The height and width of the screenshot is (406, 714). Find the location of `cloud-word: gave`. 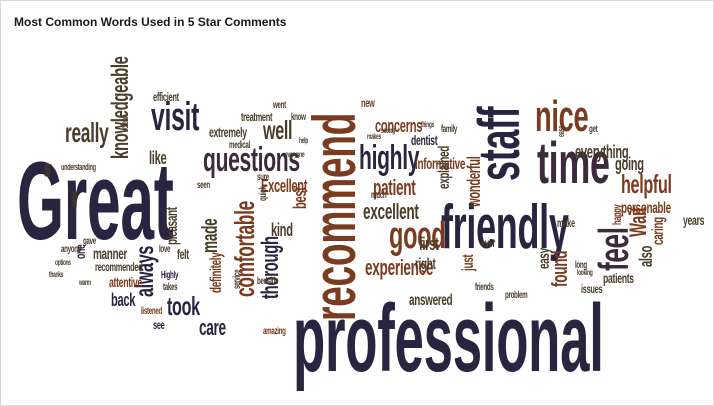

cloud-word: gave is located at coordinates (89, 241).